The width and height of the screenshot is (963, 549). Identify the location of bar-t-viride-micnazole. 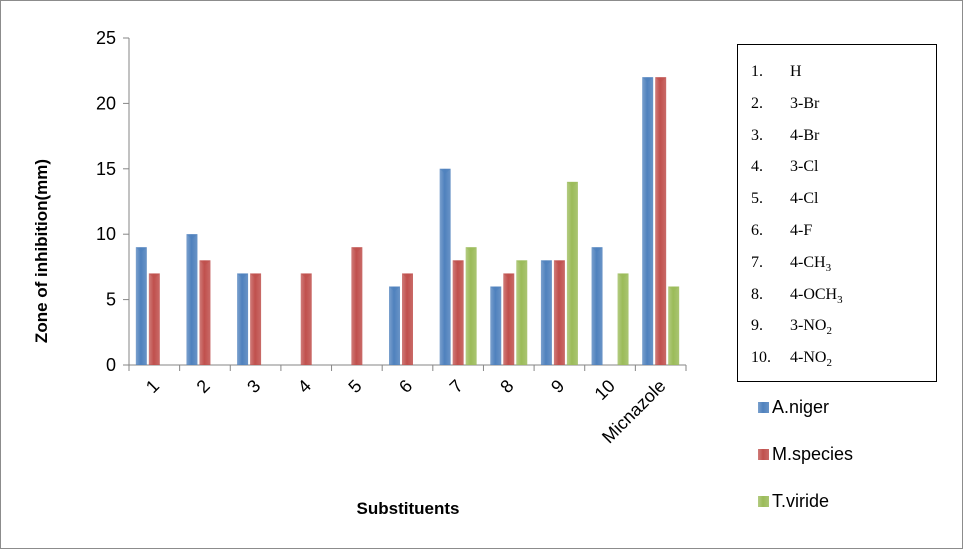
(674, 325).